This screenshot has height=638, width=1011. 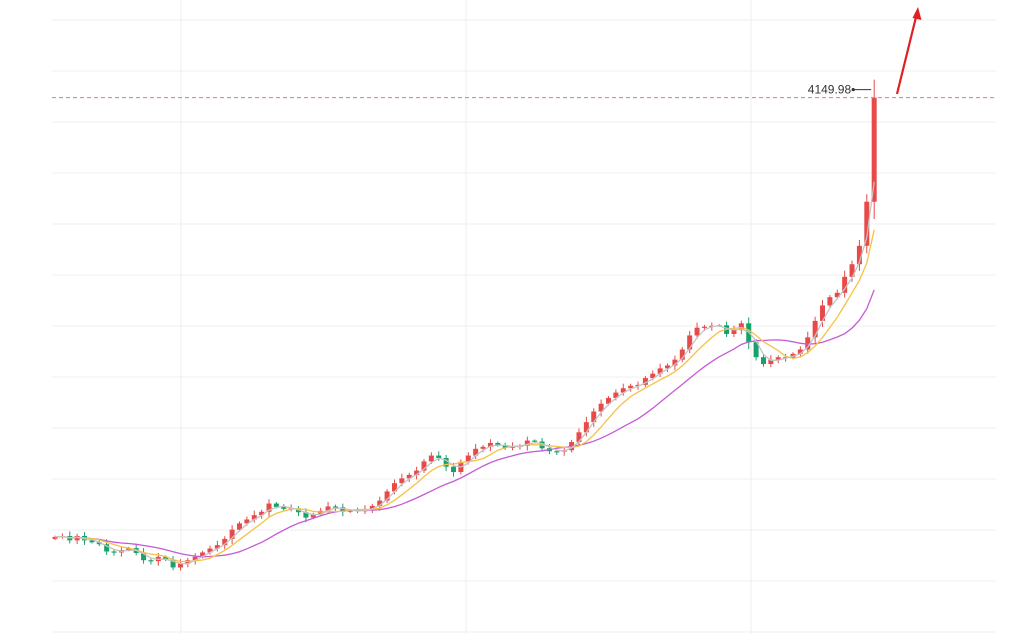 I want to click on trend-arrow-icon, so click(x=908, y=51).